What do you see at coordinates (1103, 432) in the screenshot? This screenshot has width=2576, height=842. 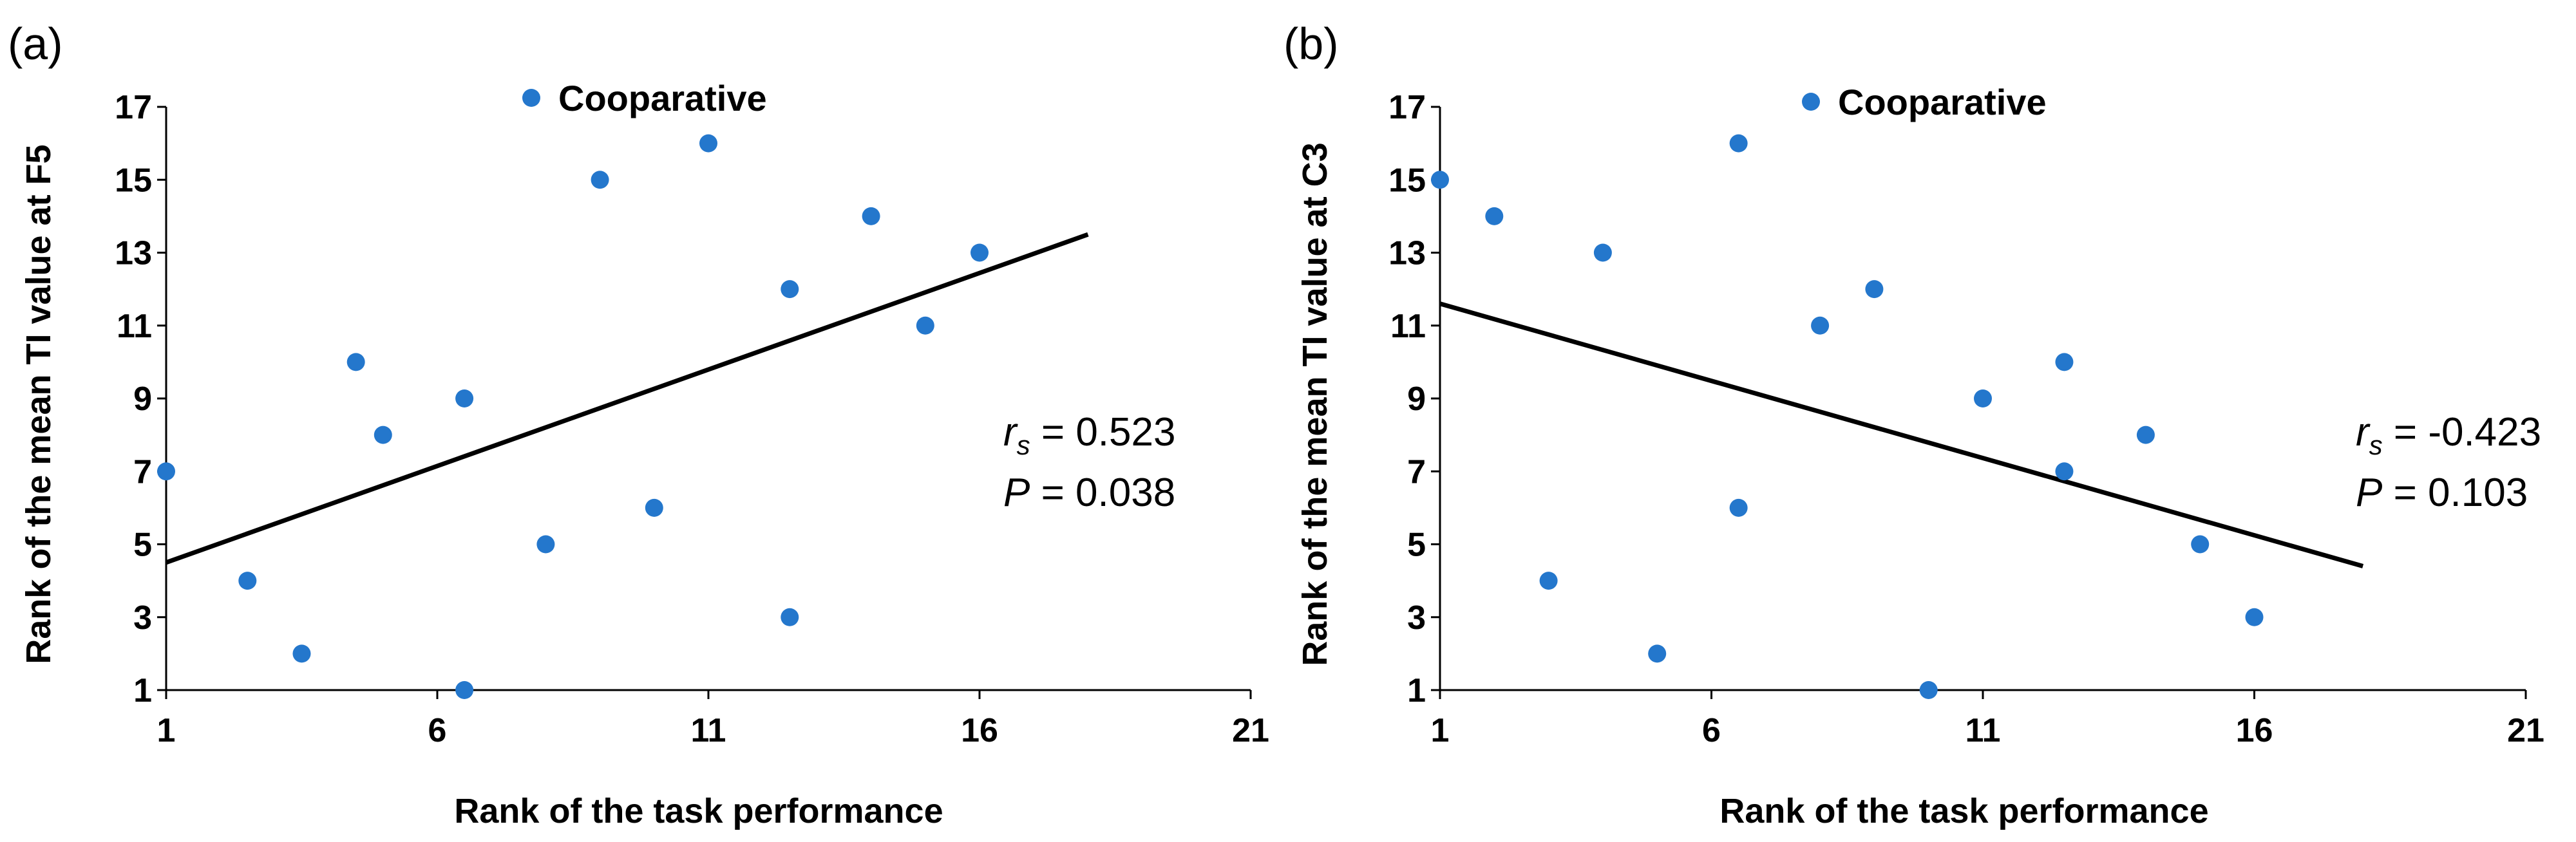 I see `r-value: = 0.523` at bounding box center [1103, 432].